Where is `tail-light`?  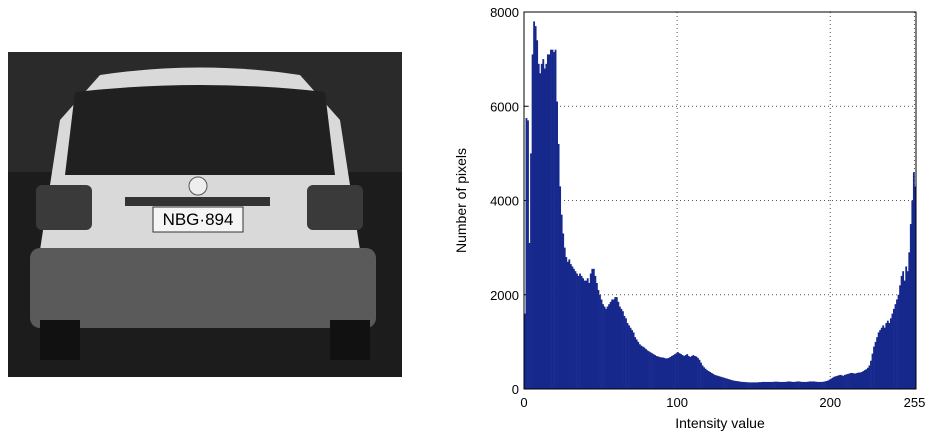
tail-light is located at coordinates (64, 207).